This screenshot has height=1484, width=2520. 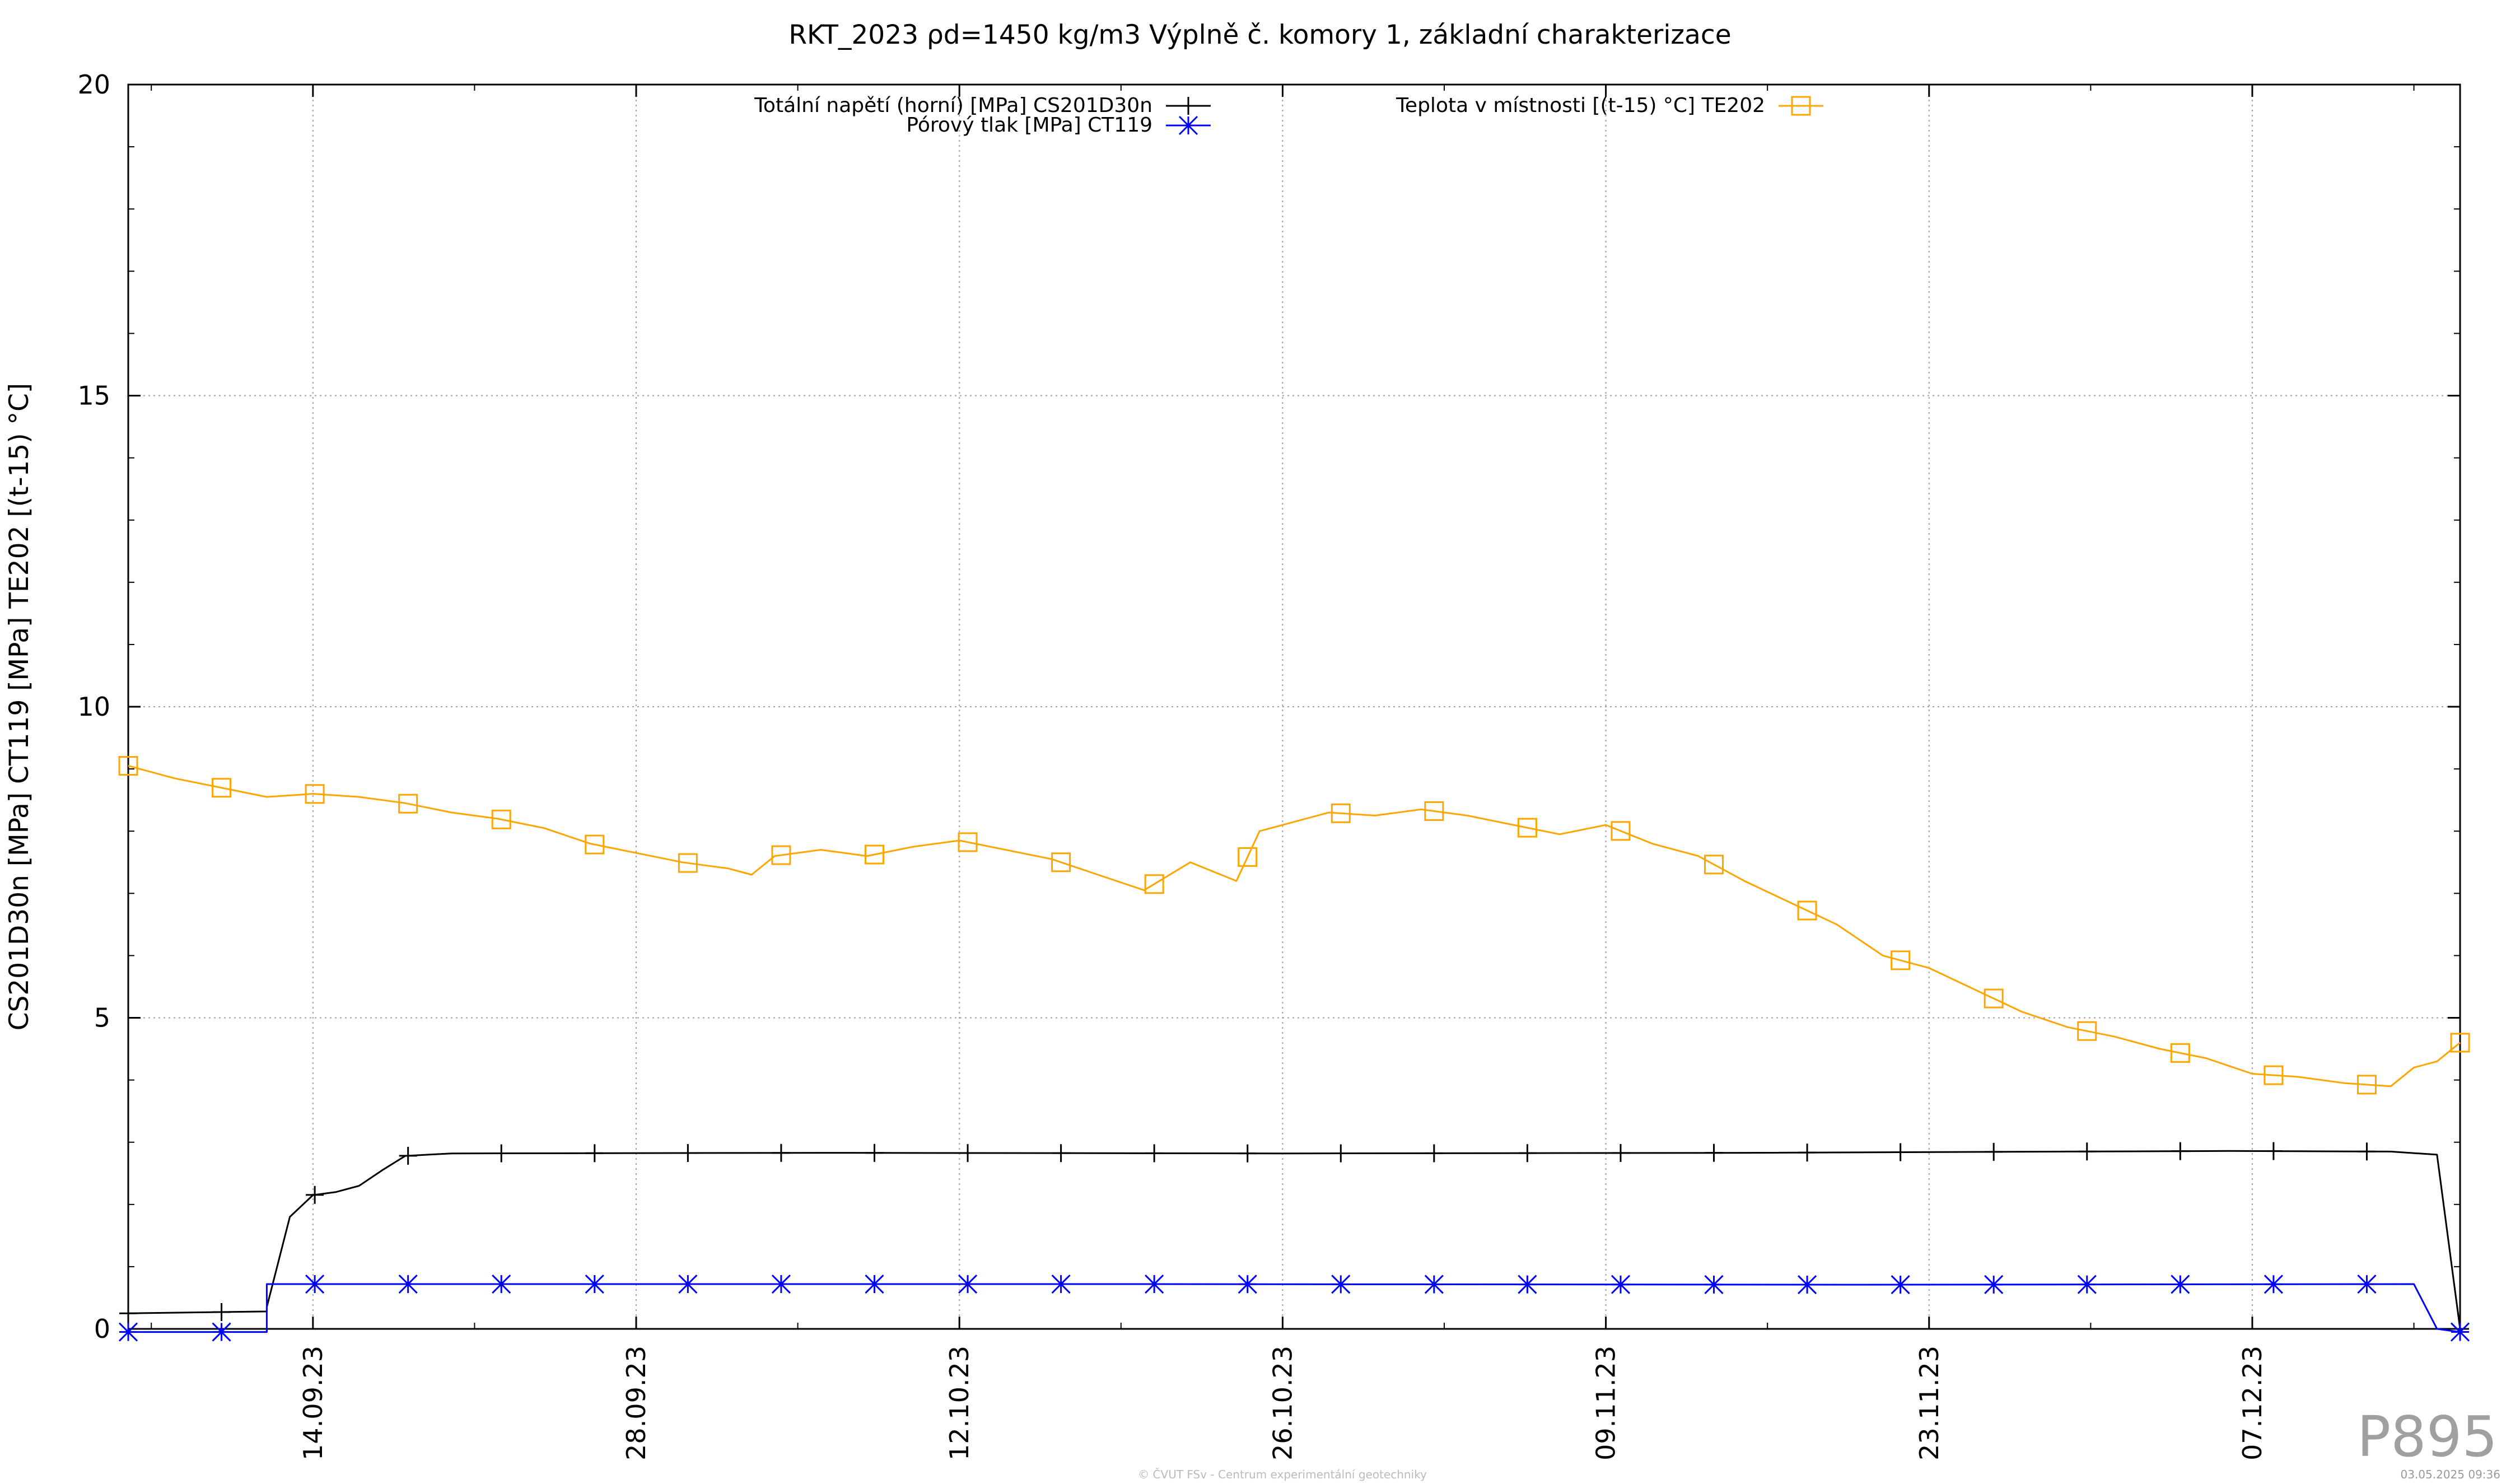 What do you see at coordinates (1606, 1403) in the screenshot?
I see `x-tick-label: 09.11.23` at bounding box center [1606, 1403].